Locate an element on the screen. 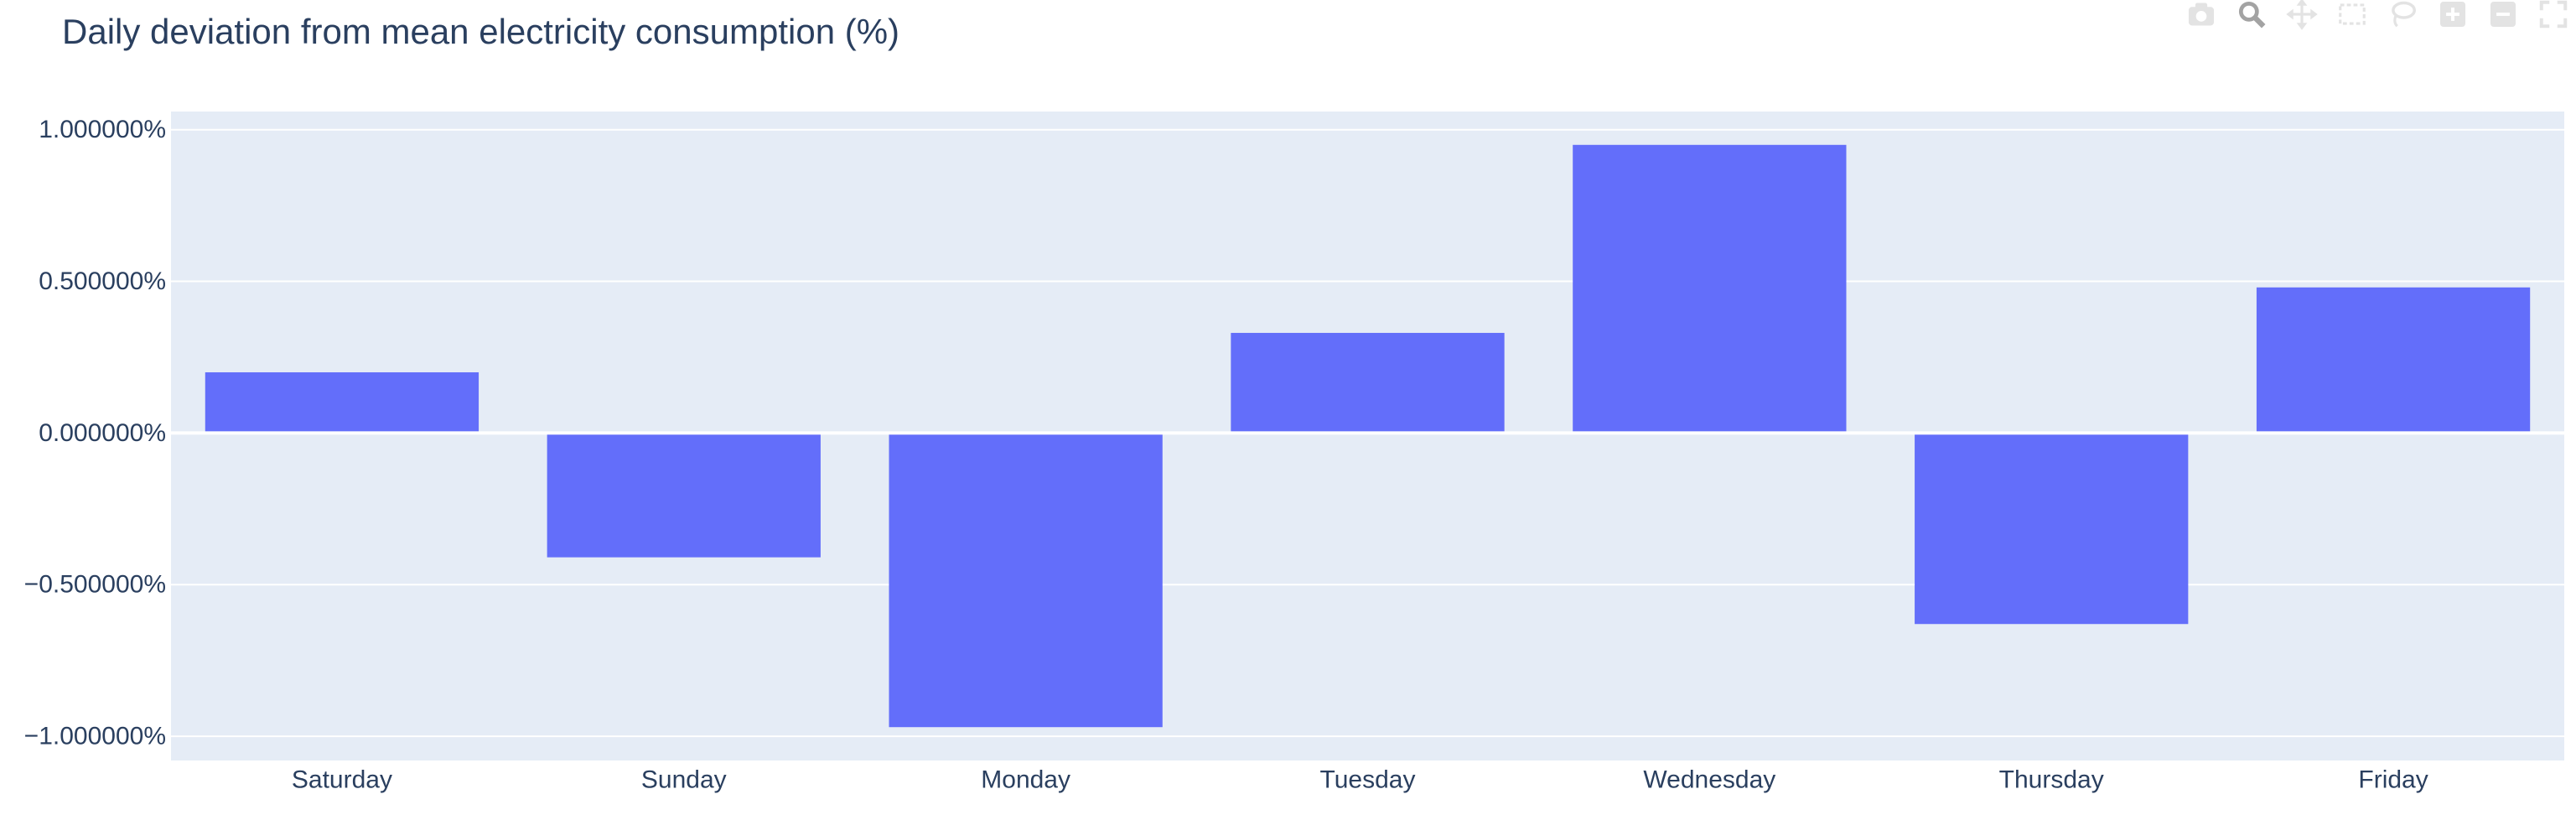 Image resolution: width=2576 pixels, height=815 pixels. box-select-icon is located at coordinates (2352, 14).